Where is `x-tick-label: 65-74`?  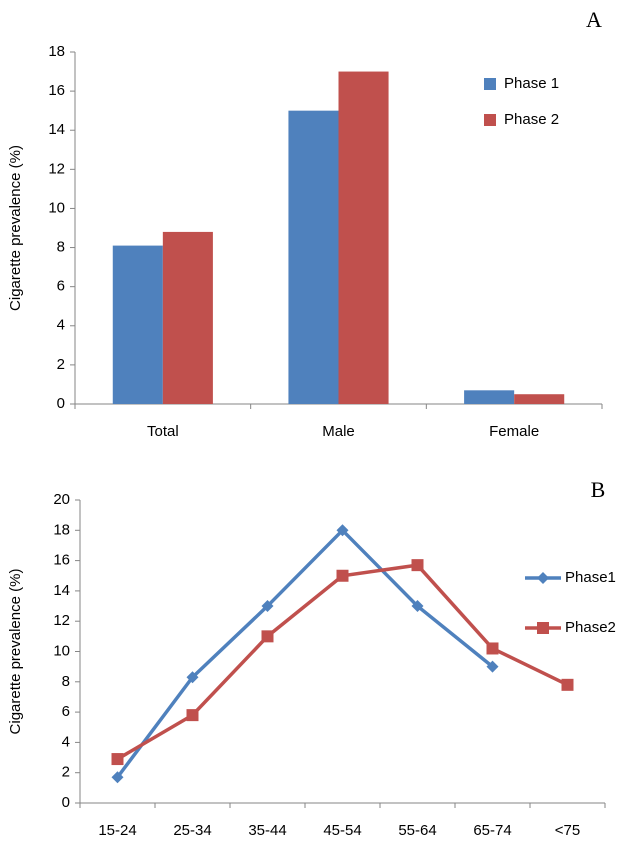
x-tick-label: 65-74 is located at coordinates (492, 830).